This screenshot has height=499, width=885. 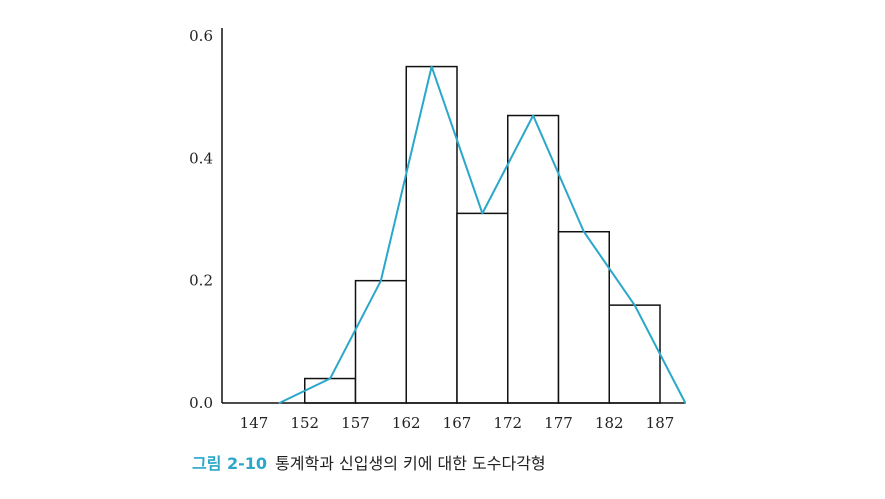 I want to click on x-tick-label: 152, so click(x=304, y=423).